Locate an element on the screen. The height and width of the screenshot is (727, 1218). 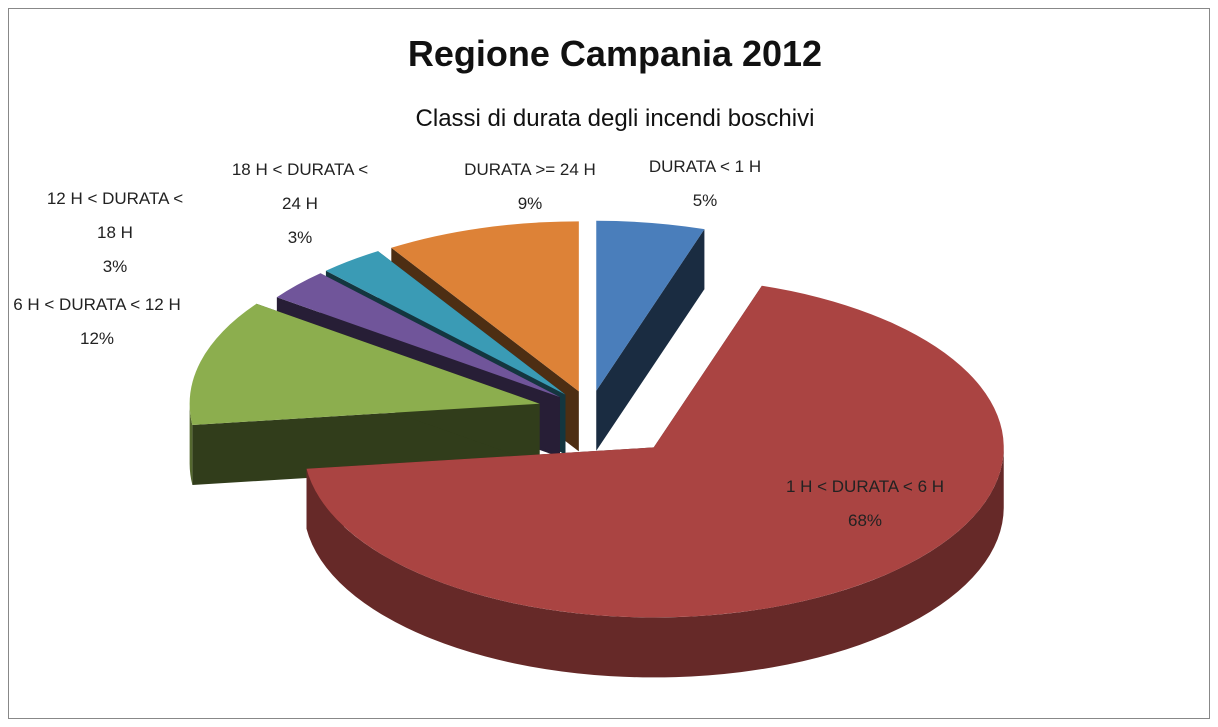
category-label: 1 H < DURATA < 6 H is located at coordinates (865, 486).